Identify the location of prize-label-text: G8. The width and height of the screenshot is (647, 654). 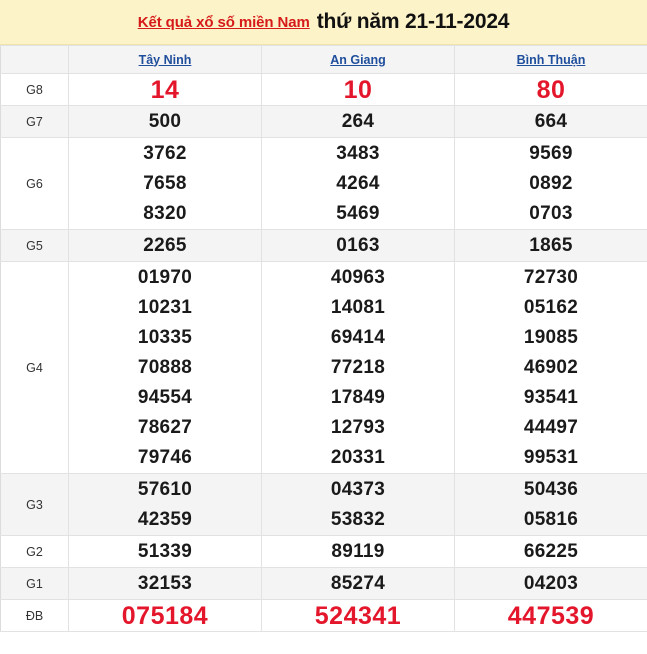
(34, 89).